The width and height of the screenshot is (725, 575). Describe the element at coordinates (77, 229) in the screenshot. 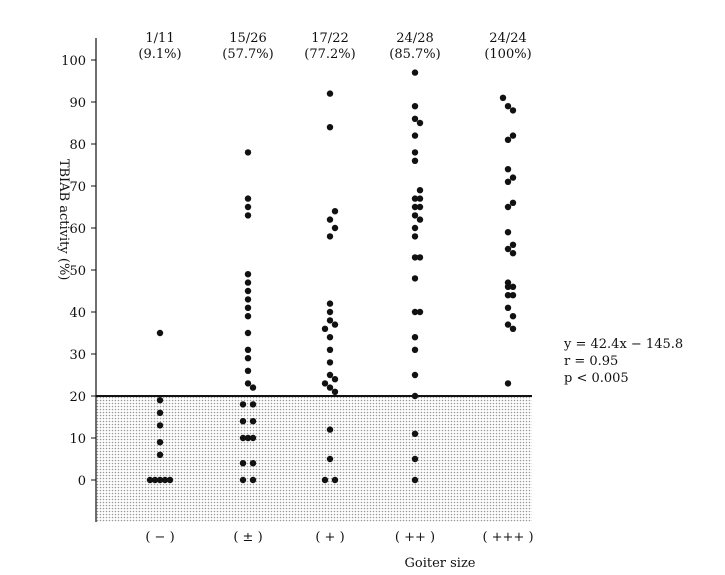

I see `y-tick-label: 60` at that location.